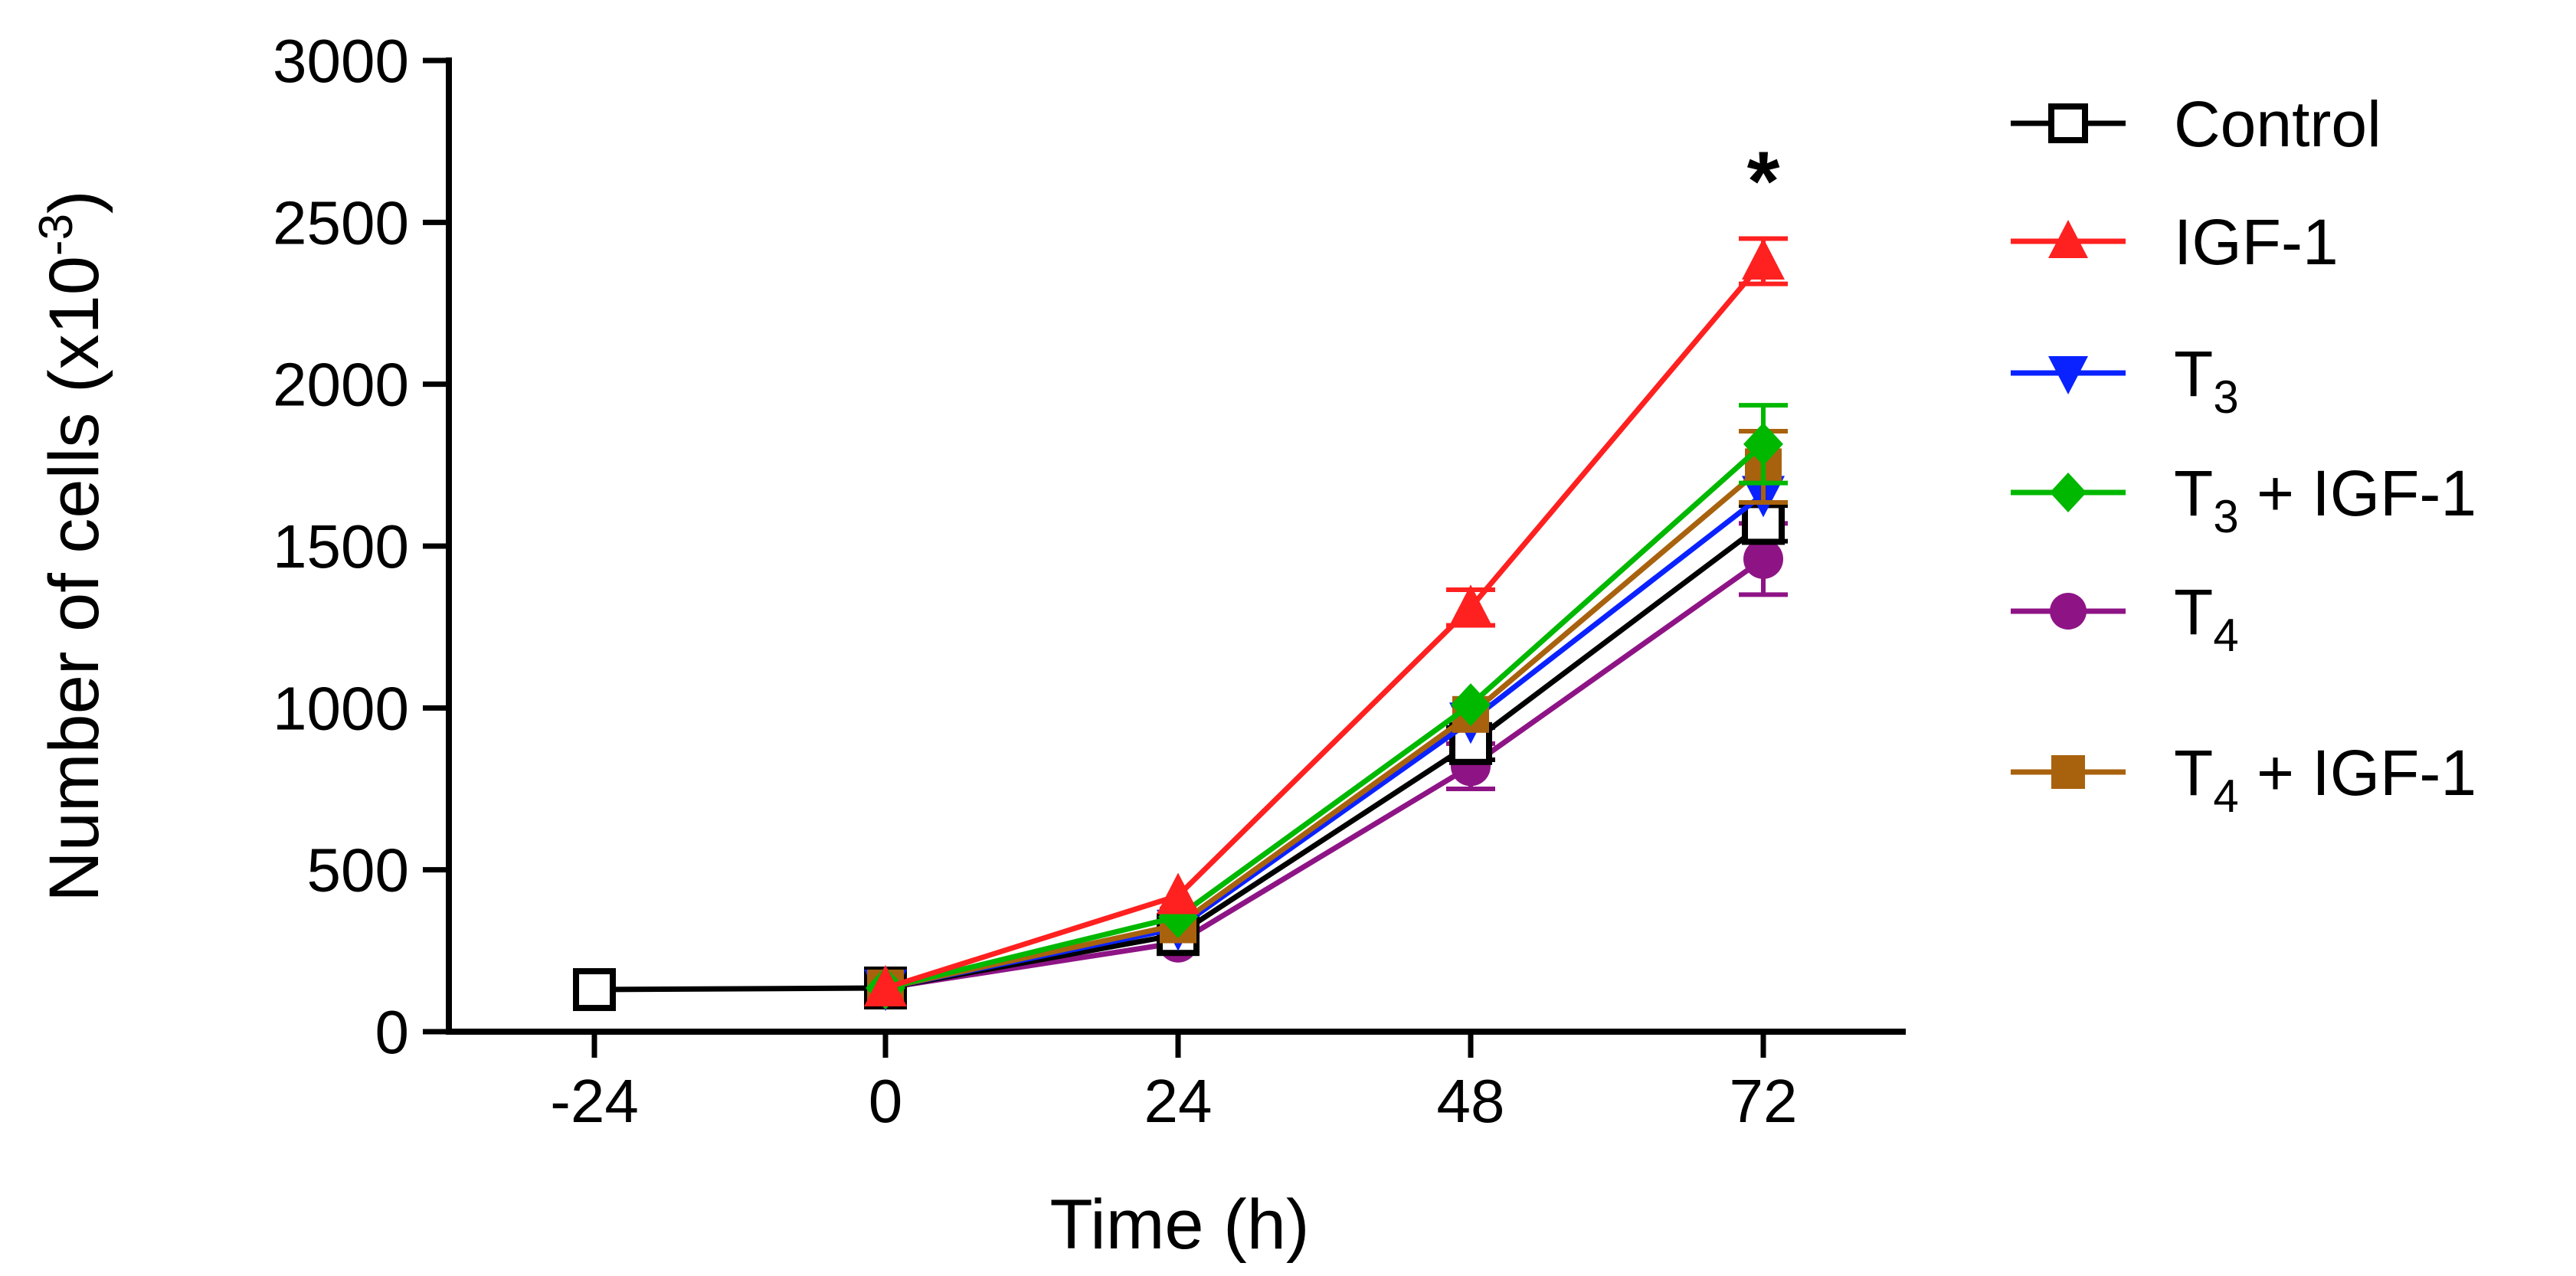 This screenshot has height=1276, width=2576. What do you see at coordinates (392, 1032) in the screenshot?
I see `y-tick-label: 0` at bounding box center [392, 1032].